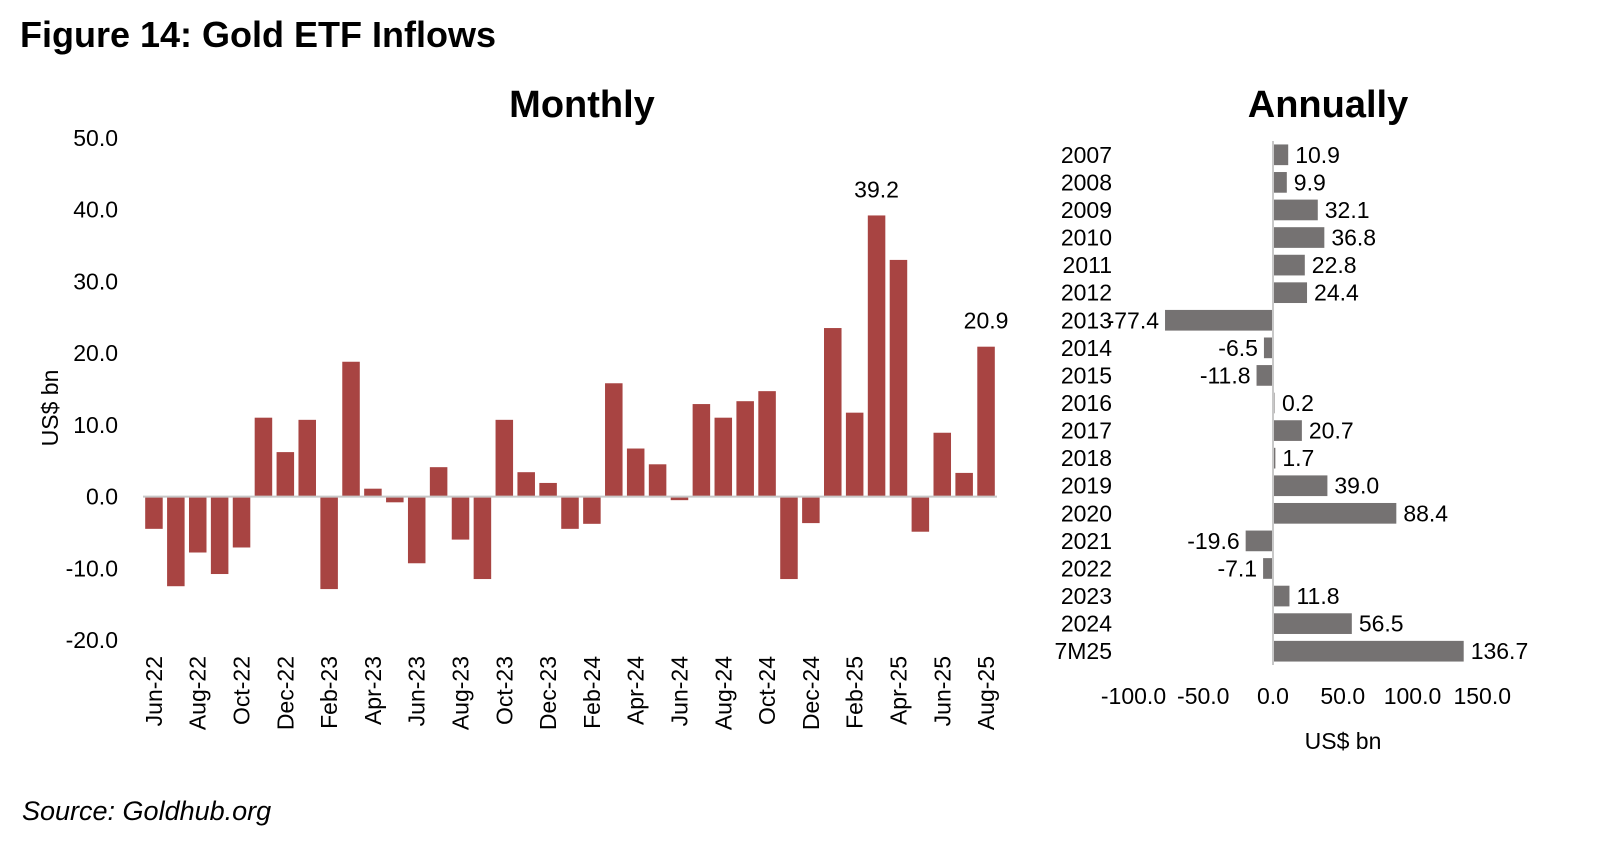 The height and width of the screenshot is (847, 1600). What do you see at coordinates (1086, 238) in the screenshot?
I see `annual-year-label-2010: 2010` at bounding box center [1086, 238].